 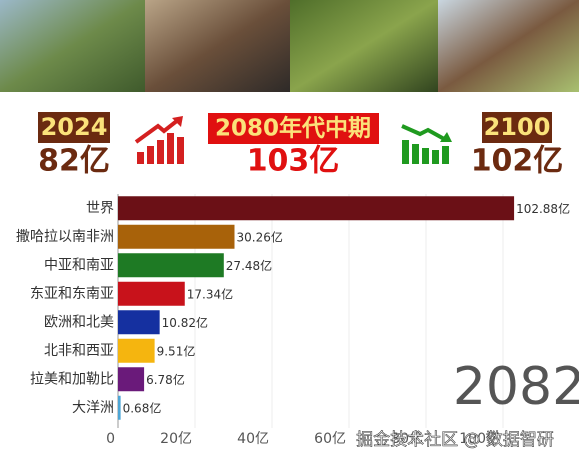 What do you see at coordinates (455, 440) in the screenshot?
I see `watermark: 掘金技术社区 @ 数据智研` at bounding box center [455, 440].